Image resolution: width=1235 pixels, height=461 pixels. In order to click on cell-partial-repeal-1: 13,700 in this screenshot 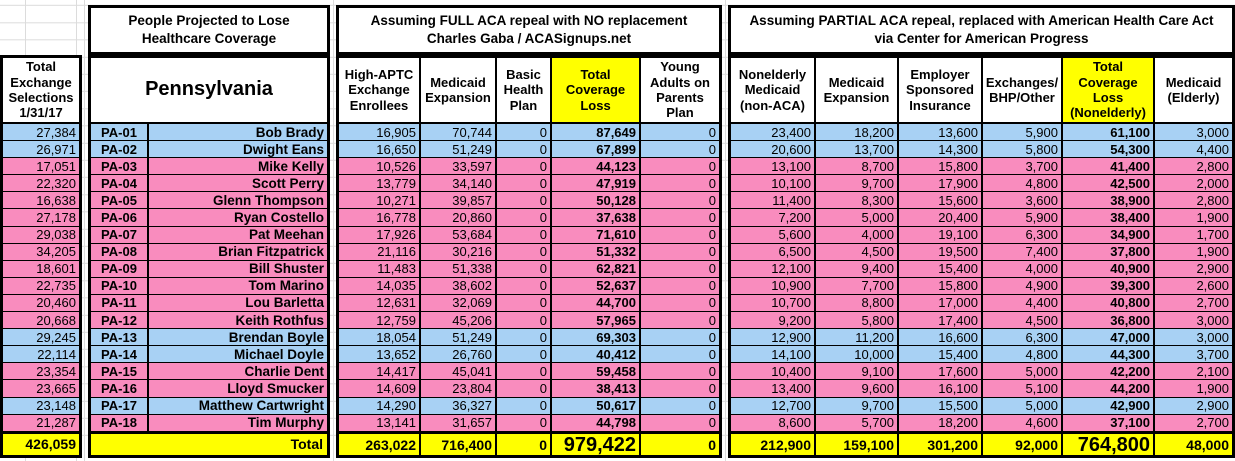, I will do `click(857, 149)`.